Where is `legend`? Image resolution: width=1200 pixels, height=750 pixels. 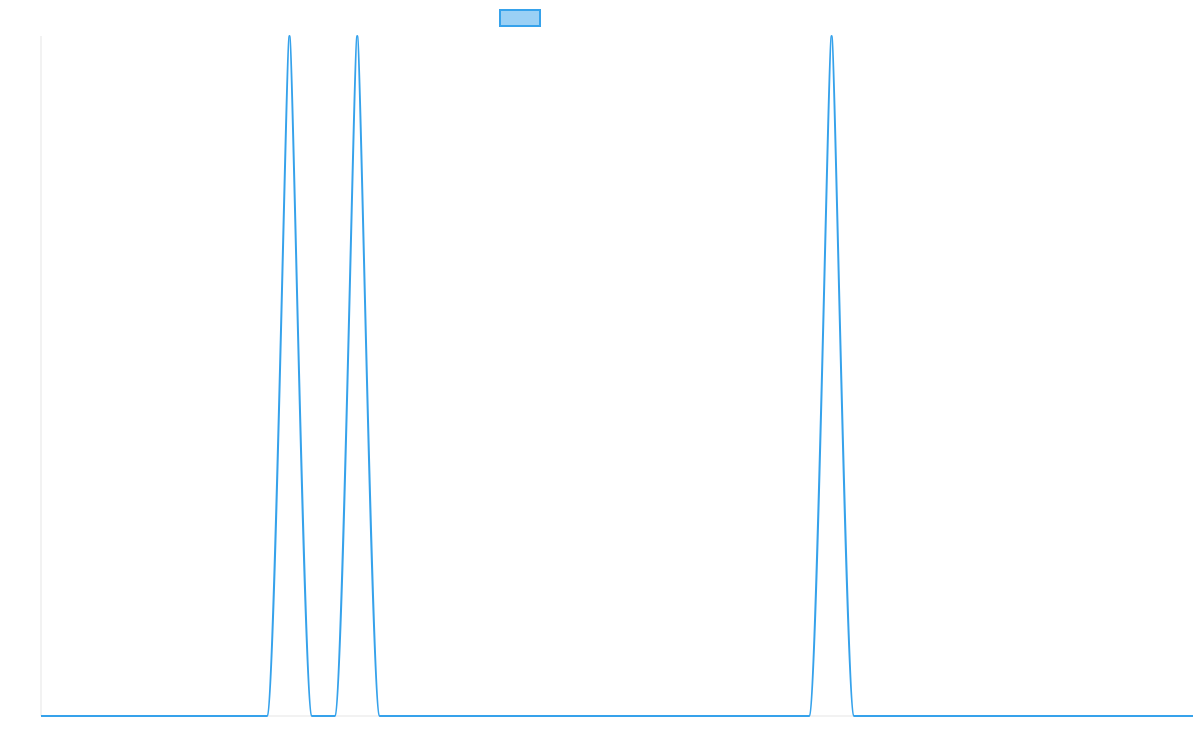
legend is located at coordinates (520, 18).